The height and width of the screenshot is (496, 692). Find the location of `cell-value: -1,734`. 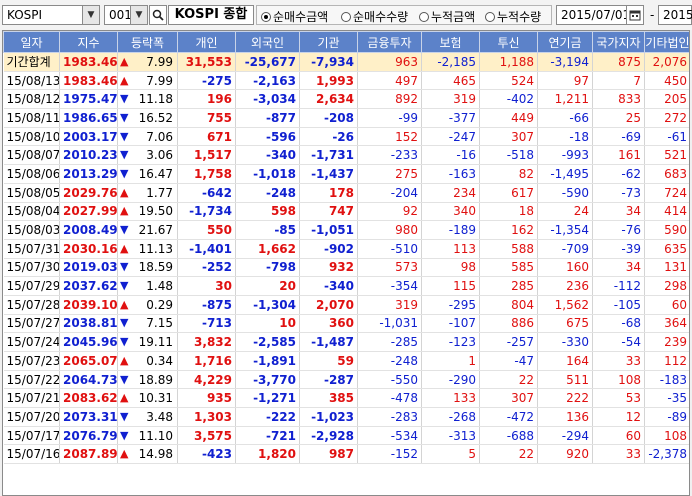

cell-value: -1,734 is located at coordinates (206, 212).